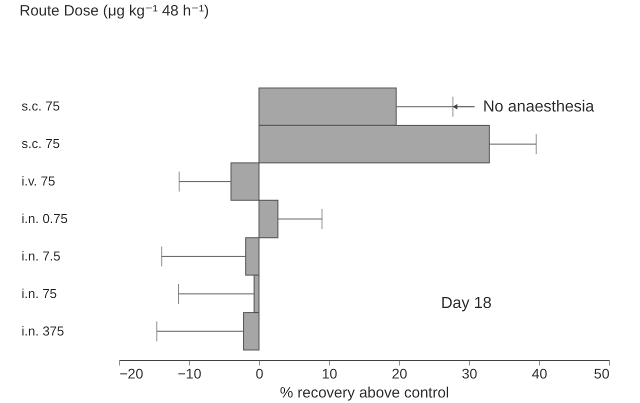 The image size is (640, 403). I want to click on x-tick-label: −20, so click(132, 374).